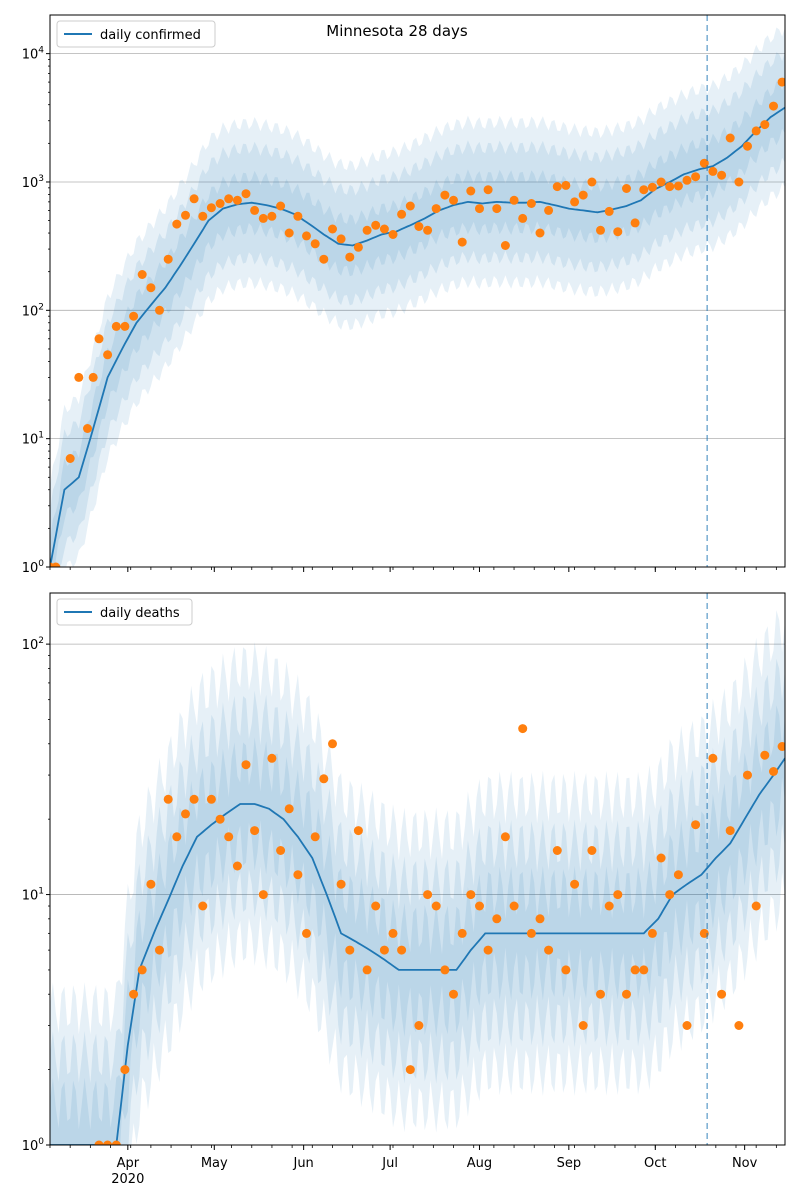 This screenshot has height=1204, width=800. What do you see at coordinates (128, 1163) in the screenshot?
I see `x-tick-label: Apr` at bounding box center [128, 1163].